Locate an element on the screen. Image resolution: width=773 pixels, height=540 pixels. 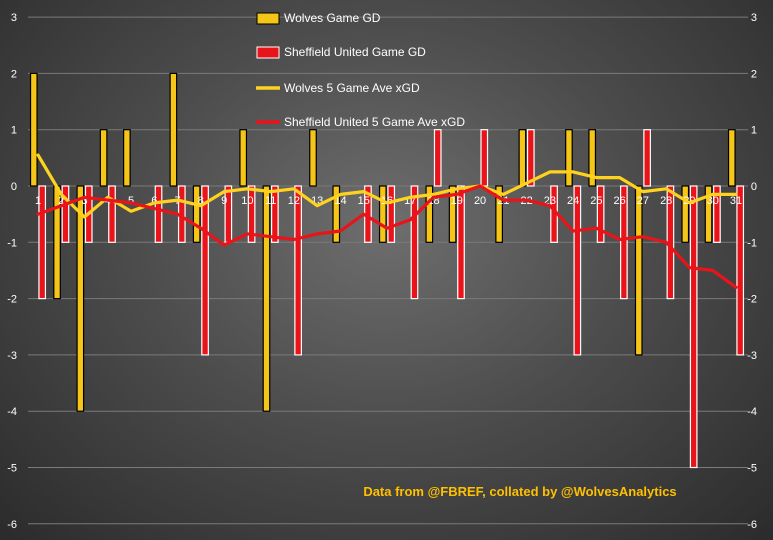
y-tick-label-left: -6 is located at coordinates (12, 525).